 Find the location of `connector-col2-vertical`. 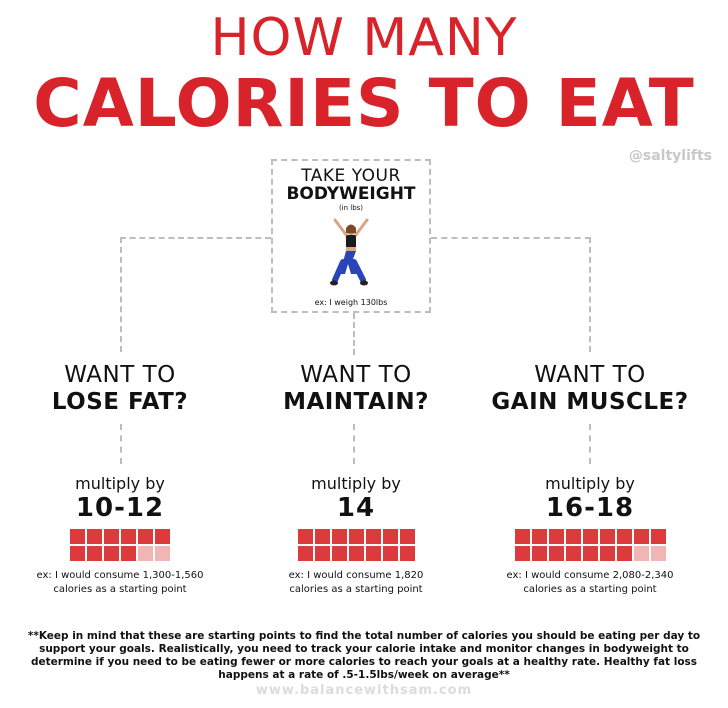

connector-col2-vertical is located at coordinates (354, 444).